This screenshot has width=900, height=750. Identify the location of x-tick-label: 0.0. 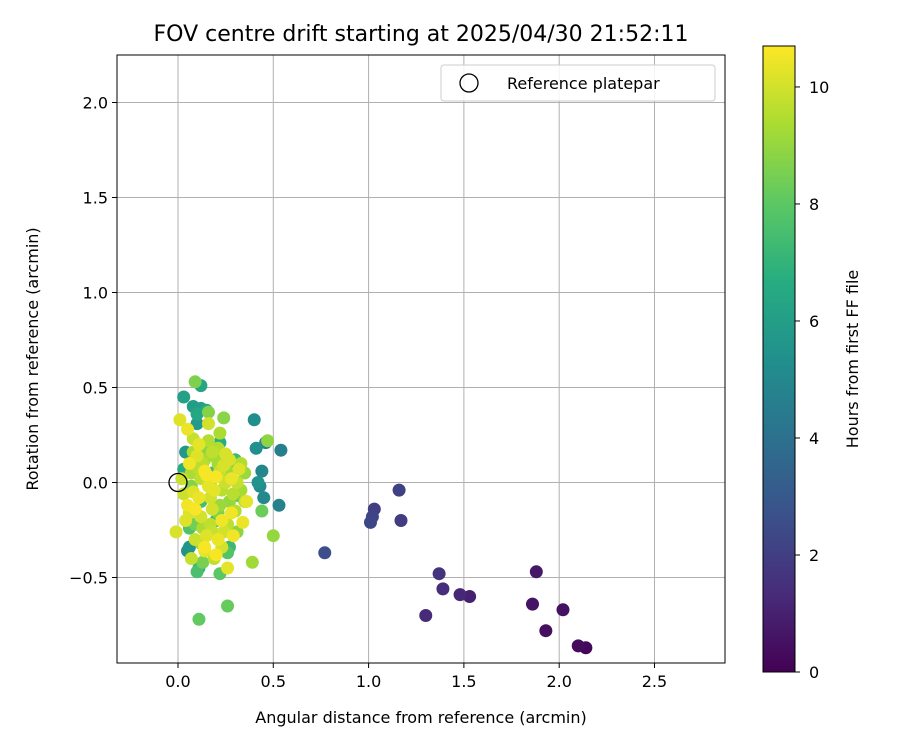
(177, 681).